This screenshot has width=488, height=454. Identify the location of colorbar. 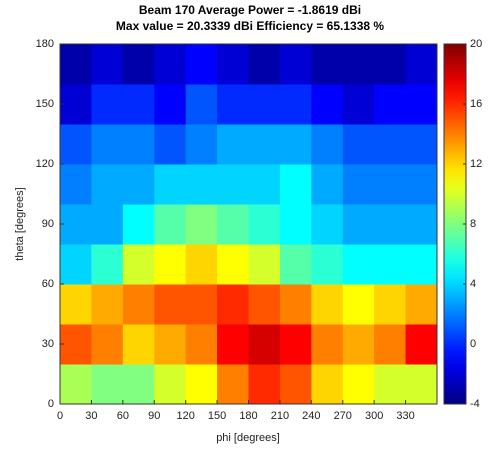
(455, 224).